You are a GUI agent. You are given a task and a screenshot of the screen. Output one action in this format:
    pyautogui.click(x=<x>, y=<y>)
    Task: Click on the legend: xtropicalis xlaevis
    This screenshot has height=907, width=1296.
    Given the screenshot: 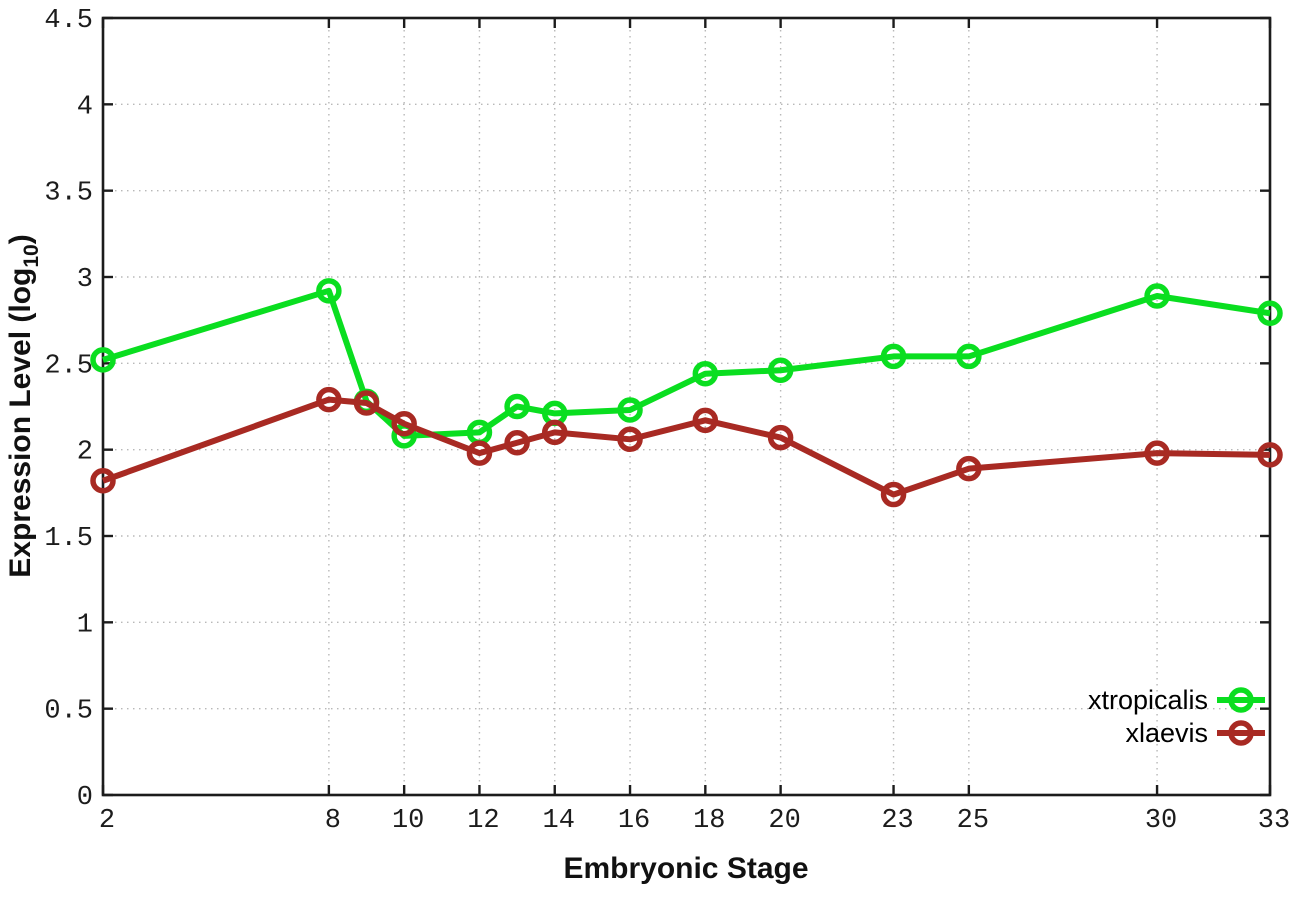 What is the action you would take?
    pyautogui.click(x=1148, y=716)
    